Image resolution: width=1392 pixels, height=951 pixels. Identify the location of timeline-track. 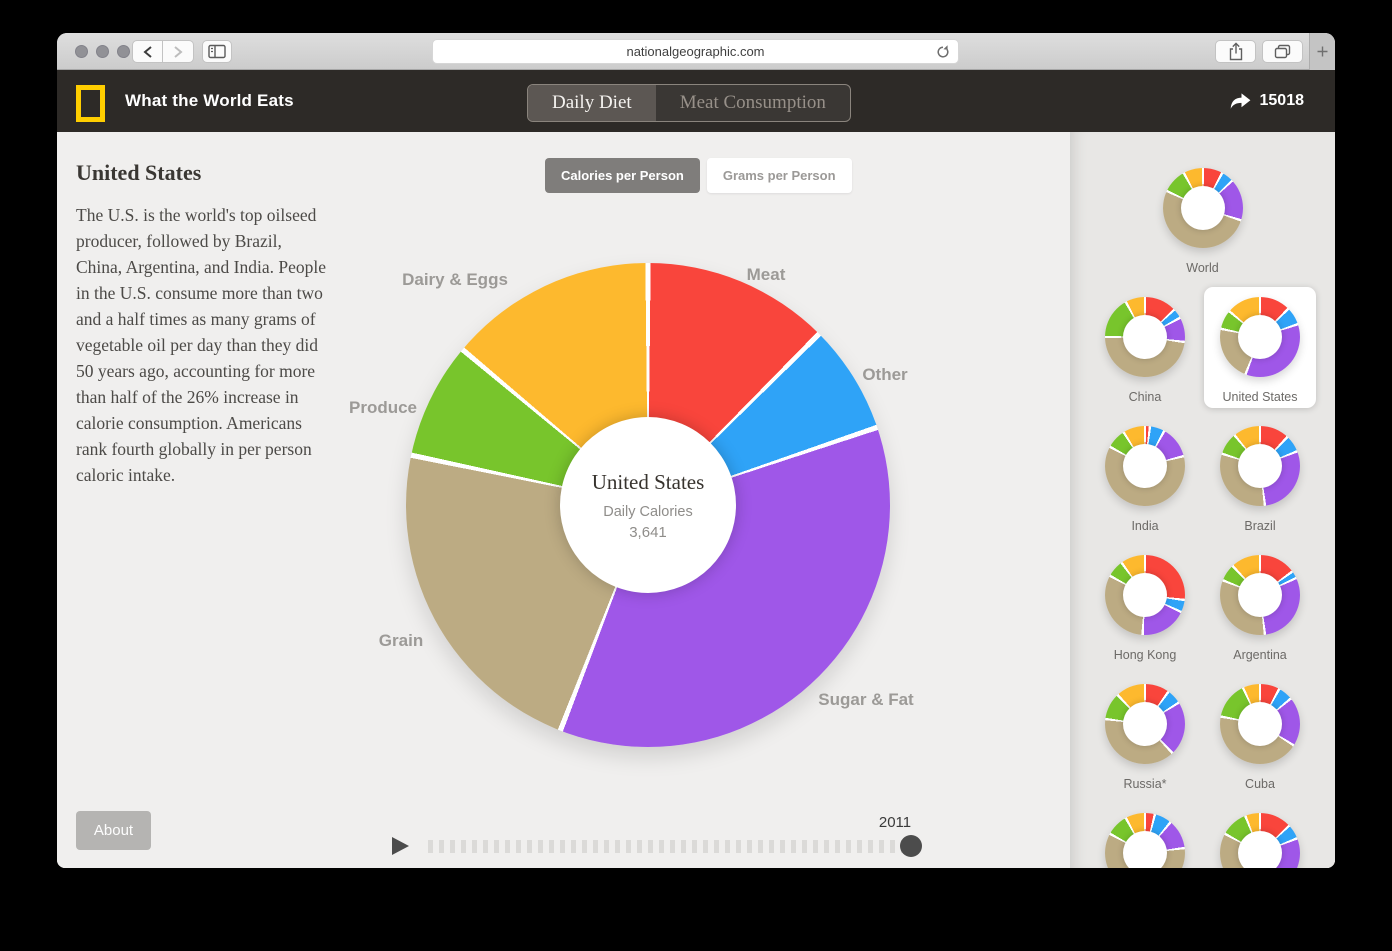
(668, 846).